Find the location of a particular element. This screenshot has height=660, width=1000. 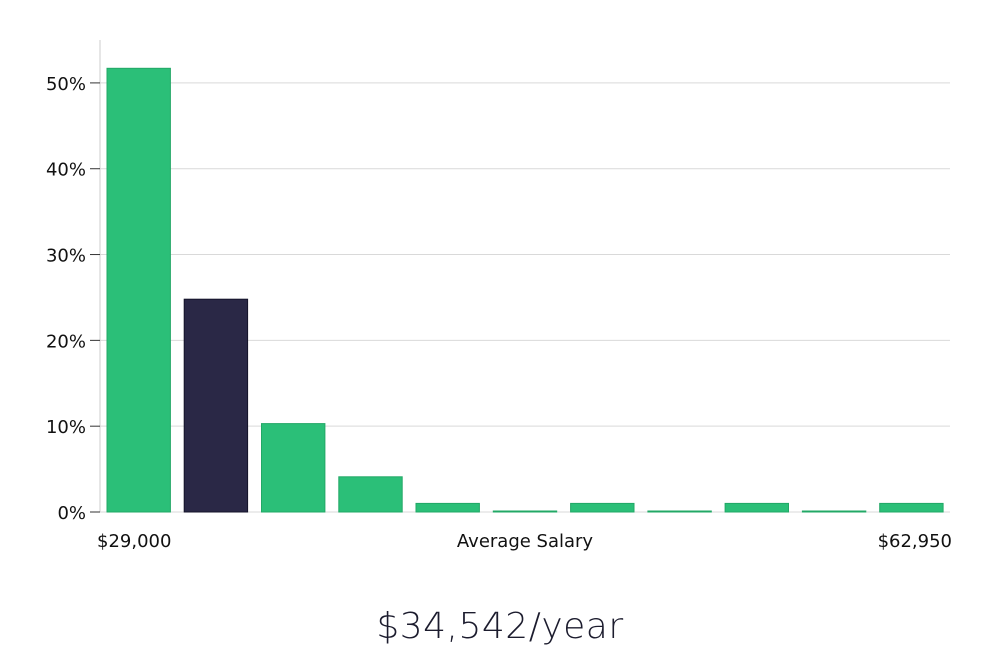

y-tick-label: 10% is located at coordinates (66, 427).